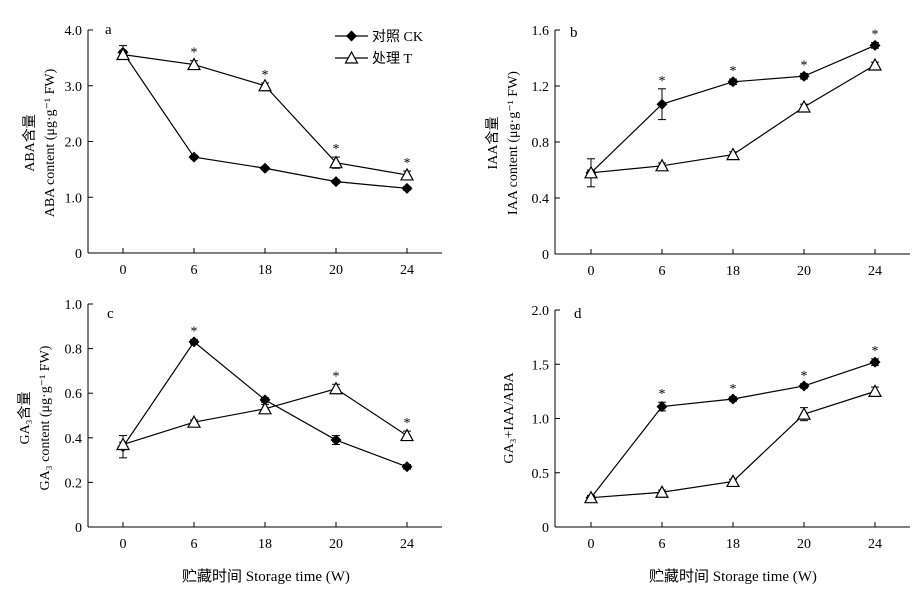 The width and height of the screenshot is (922, 594). I want to click on y-tick-label: 2.0, so click(74, 143).